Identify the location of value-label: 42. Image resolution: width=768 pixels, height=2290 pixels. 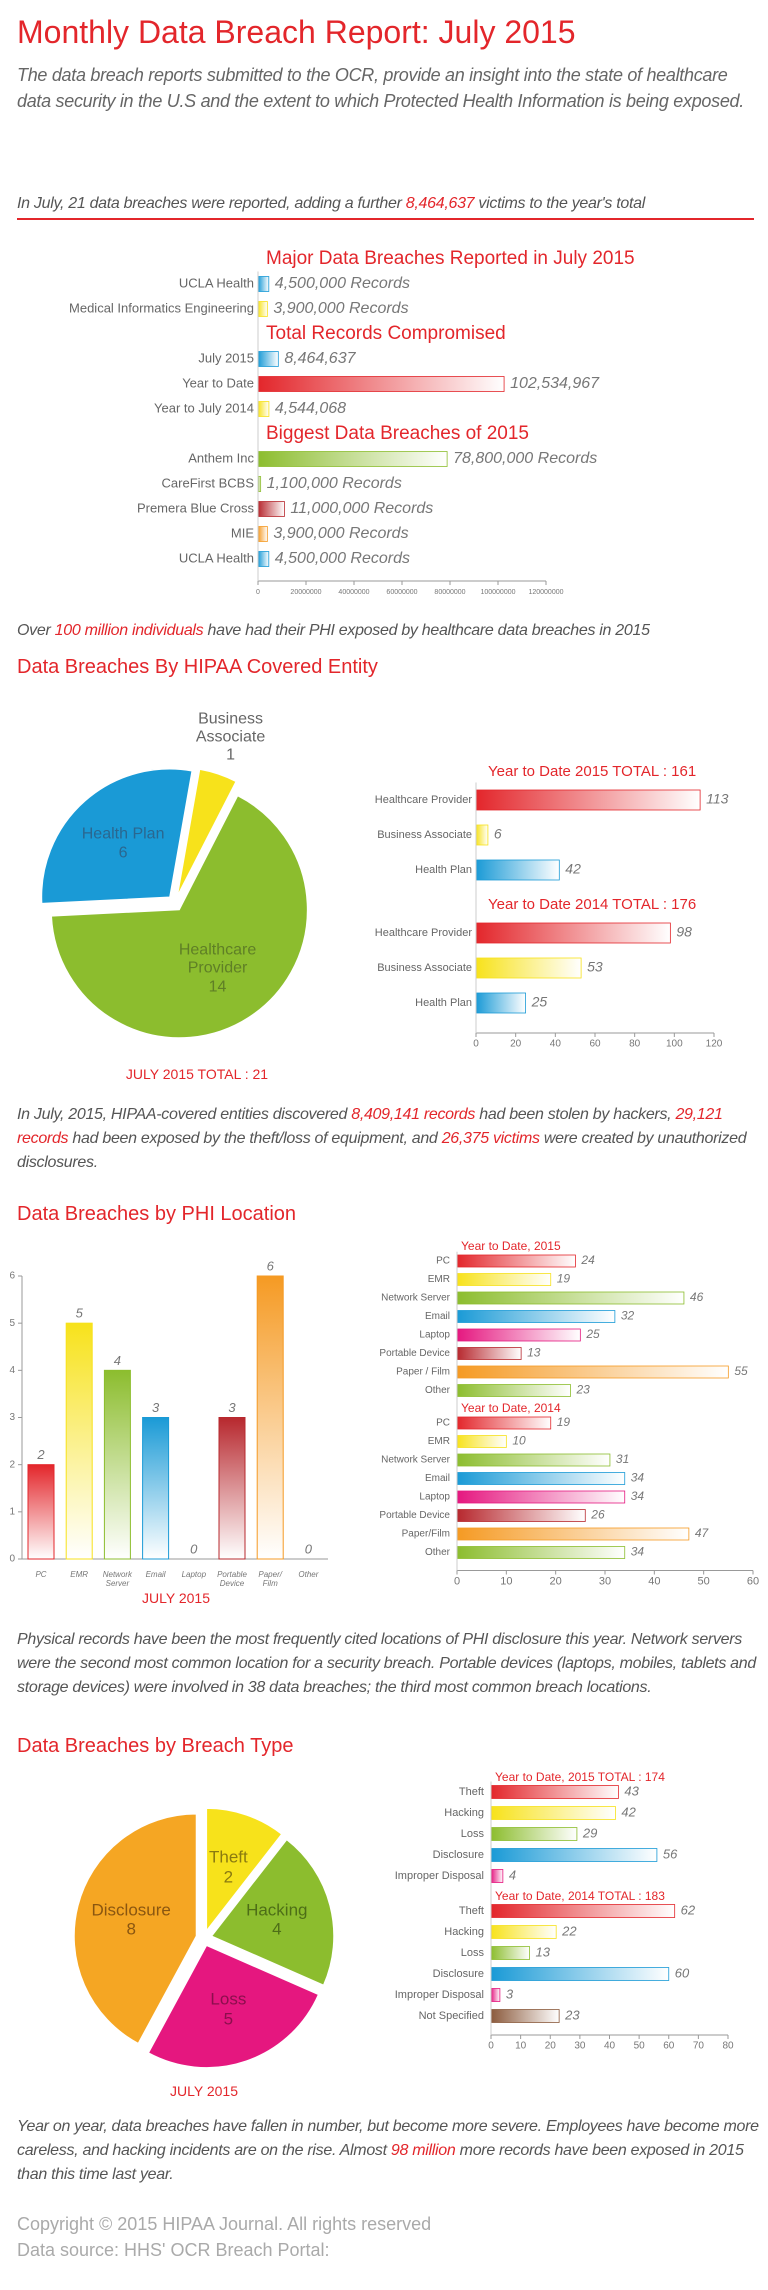
(628, 1811).